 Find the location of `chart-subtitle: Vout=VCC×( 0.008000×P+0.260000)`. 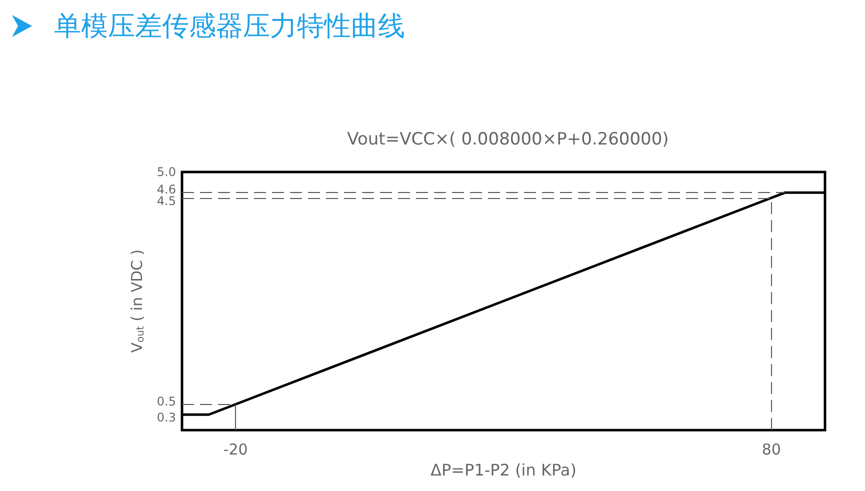

chart-subtitle: Vout=VCC×( 0.008000×P+0.260000) is located at coordinates (508, 140).